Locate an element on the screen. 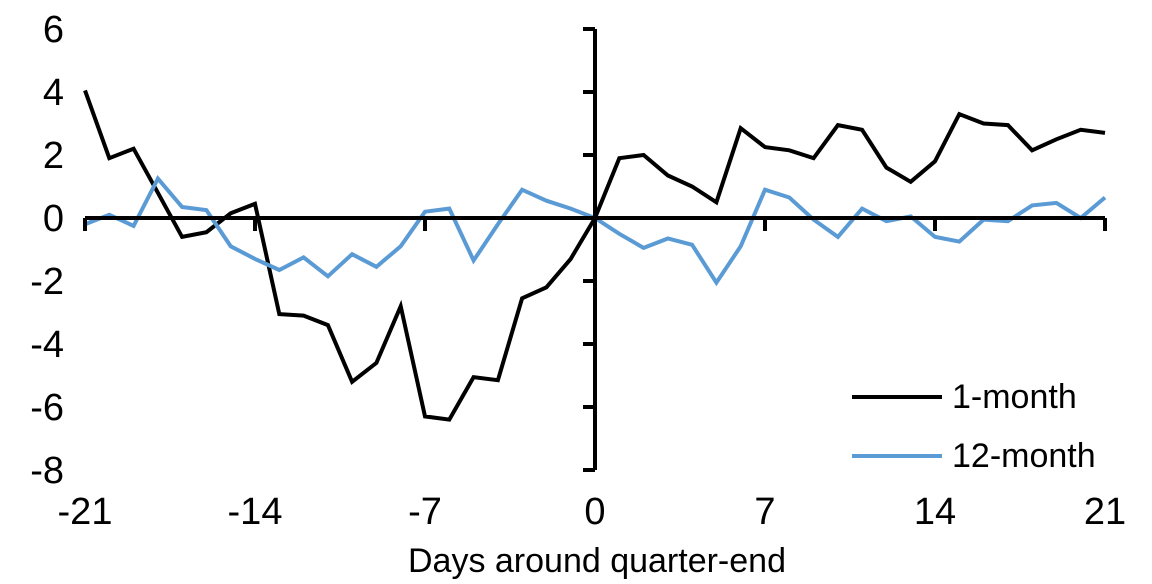 Image resolution: width=1152 pixels, height=584 pixels. y-tick-label: 2 is located at coordinates (53, 156).